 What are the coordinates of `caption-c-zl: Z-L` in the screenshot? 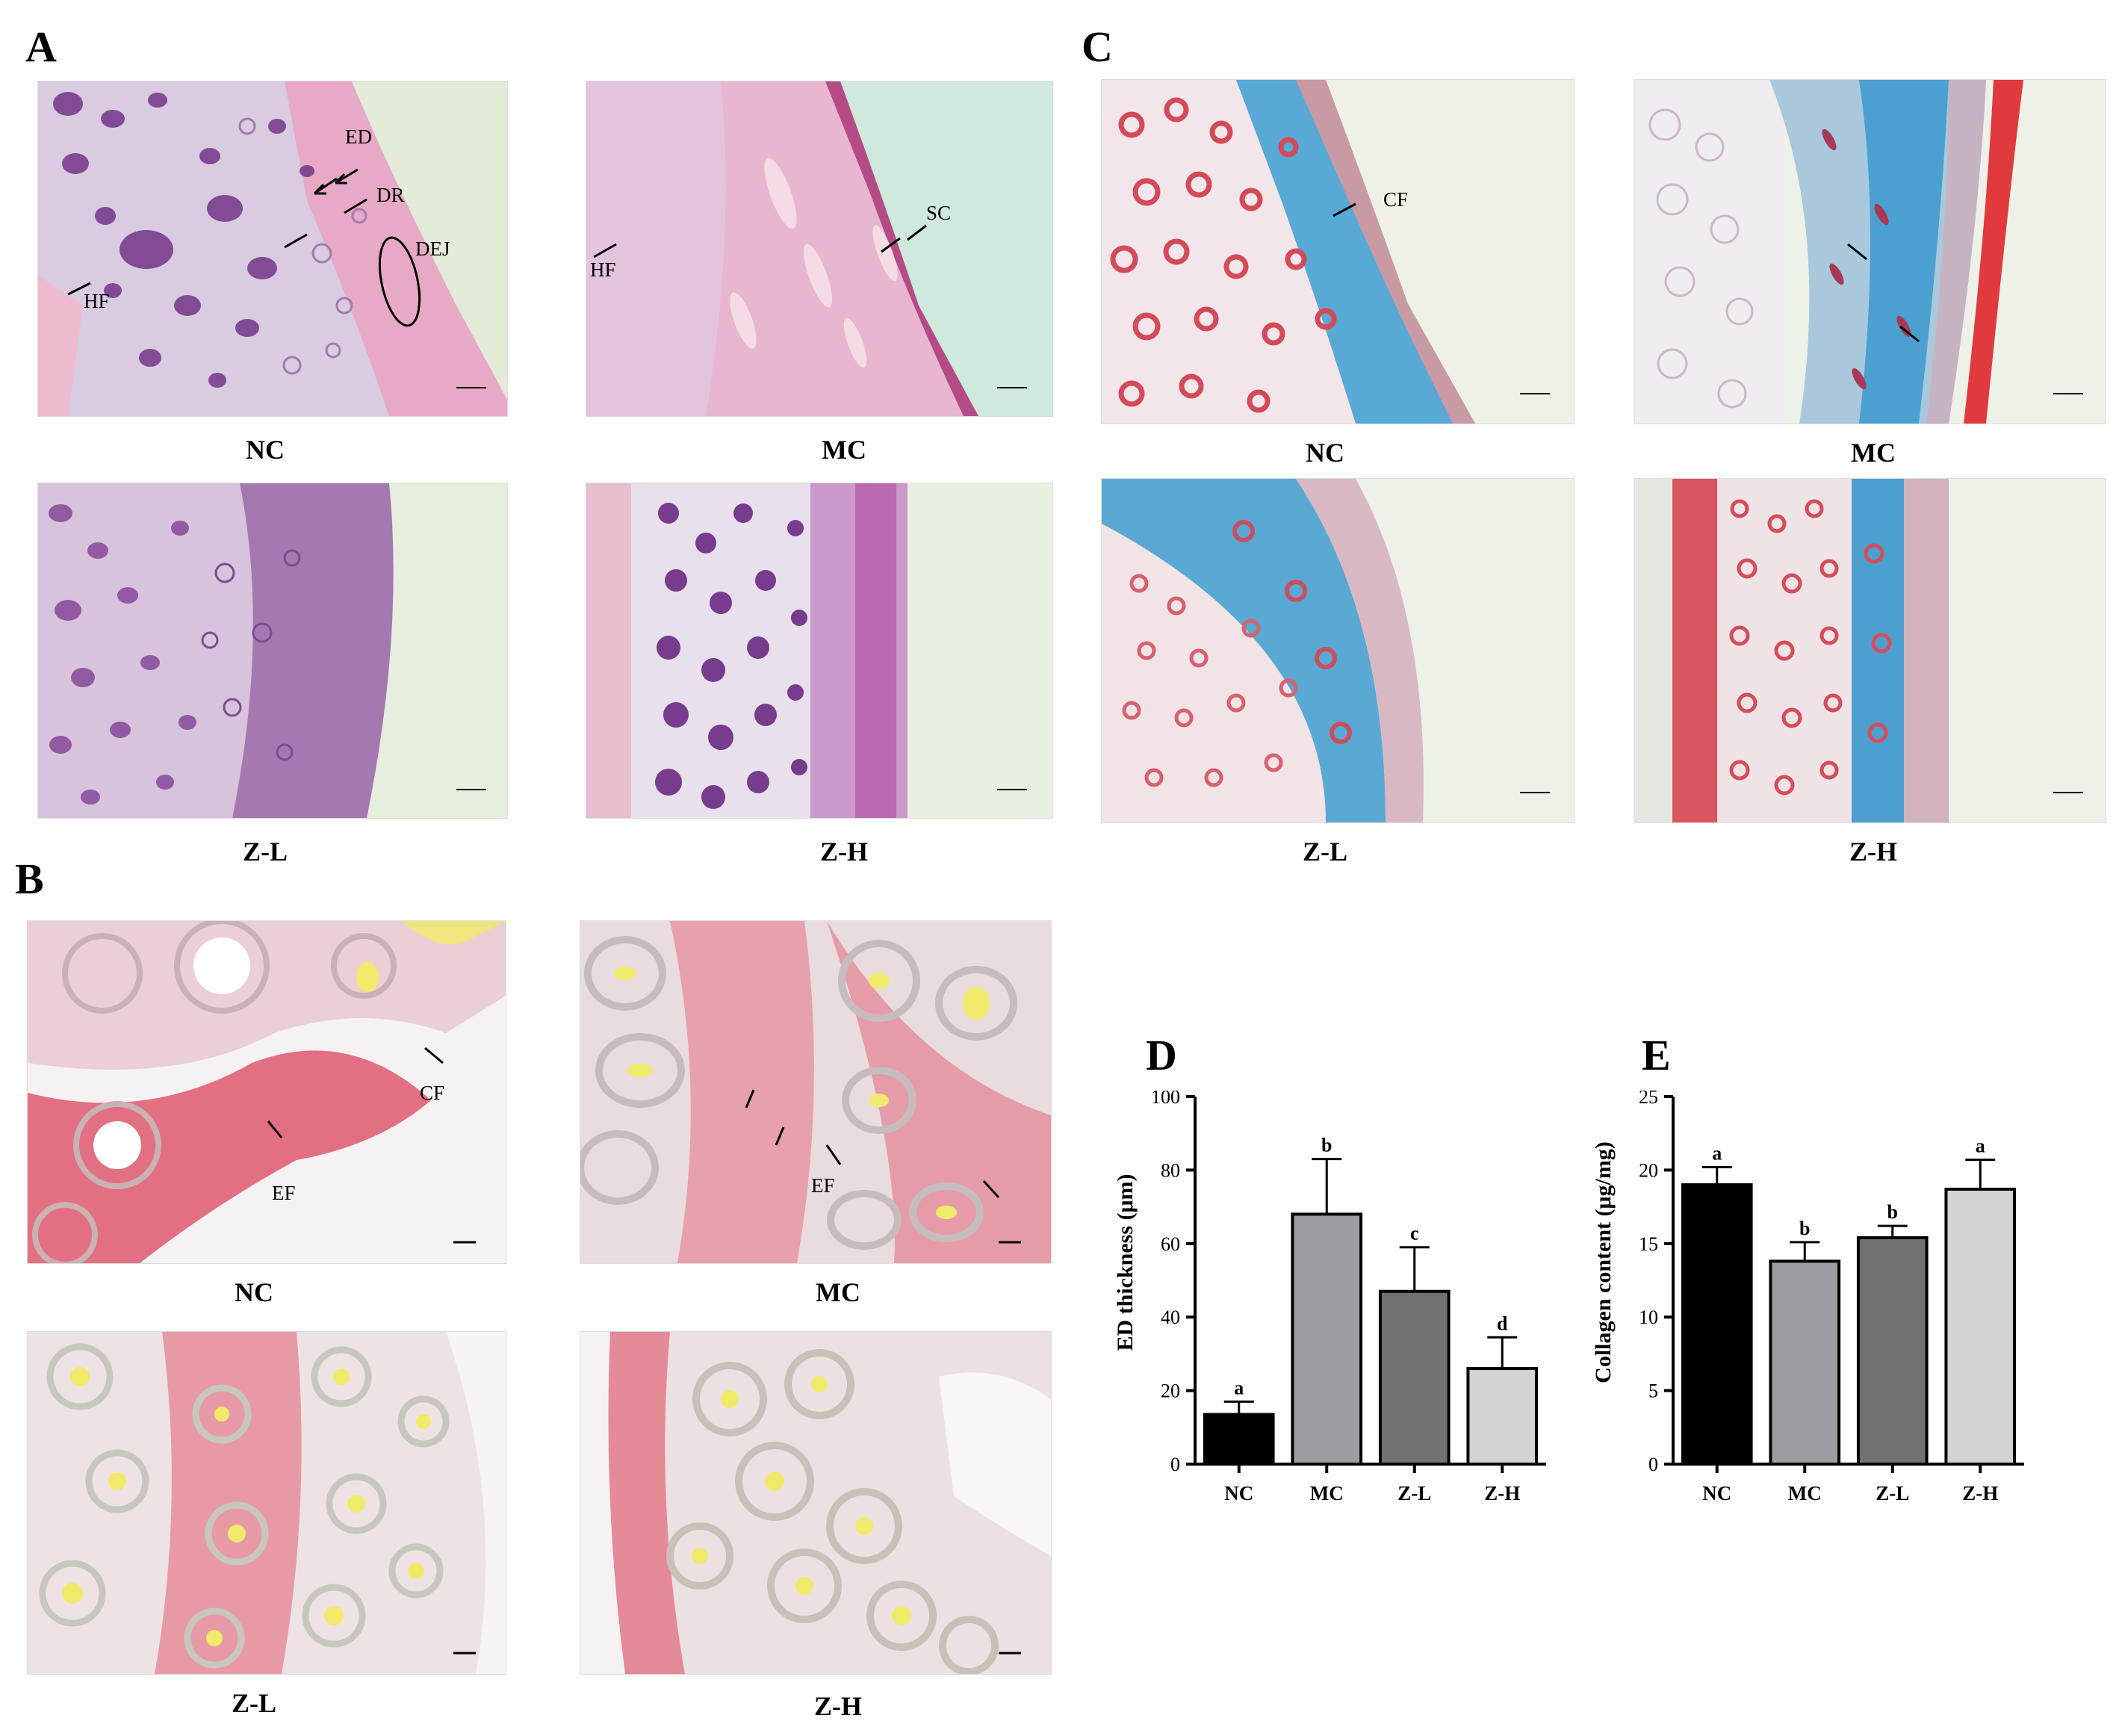 It's located at (1324, 852).